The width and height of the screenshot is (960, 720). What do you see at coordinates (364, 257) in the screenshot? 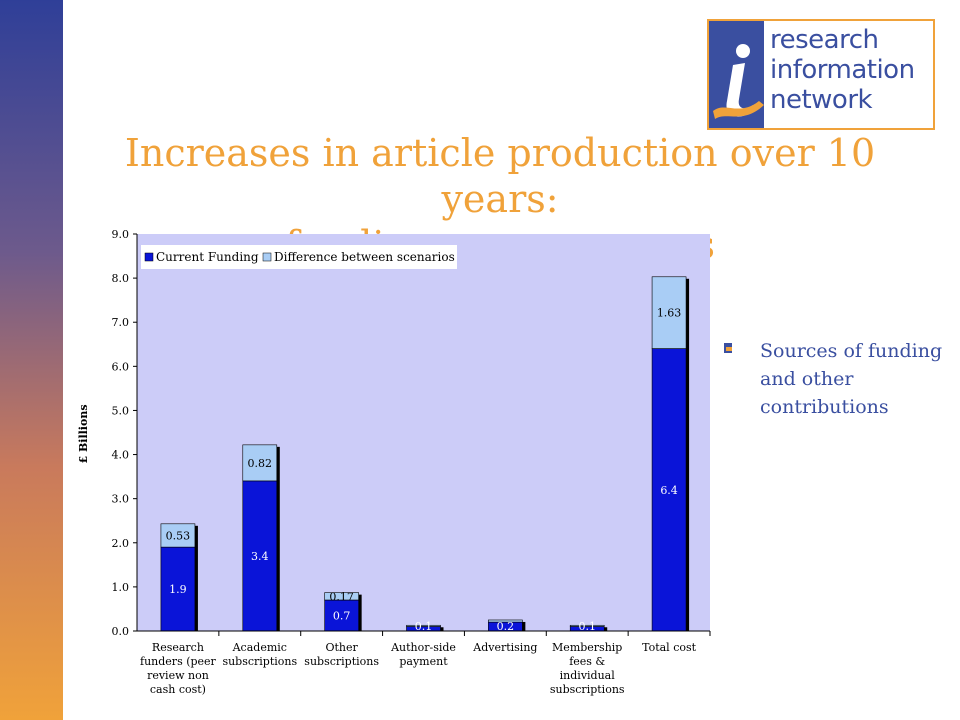
I see `legend-label-difference: Difference between scenarios` at bounding box center [364, 257].